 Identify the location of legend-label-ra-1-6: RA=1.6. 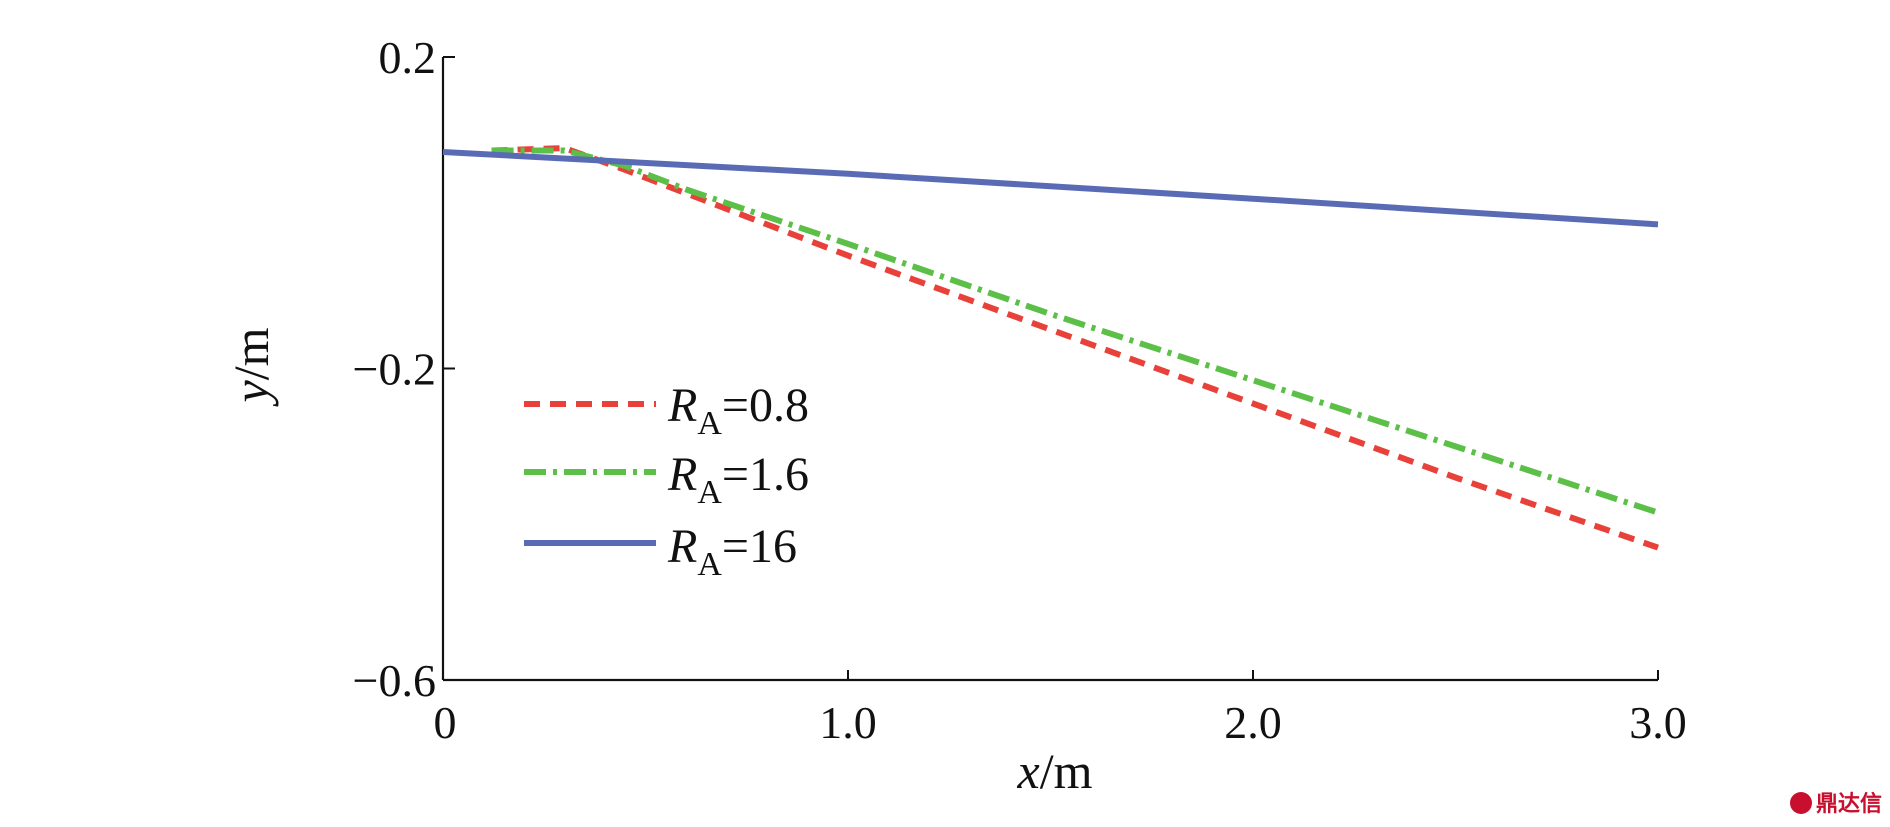
(738, 479).